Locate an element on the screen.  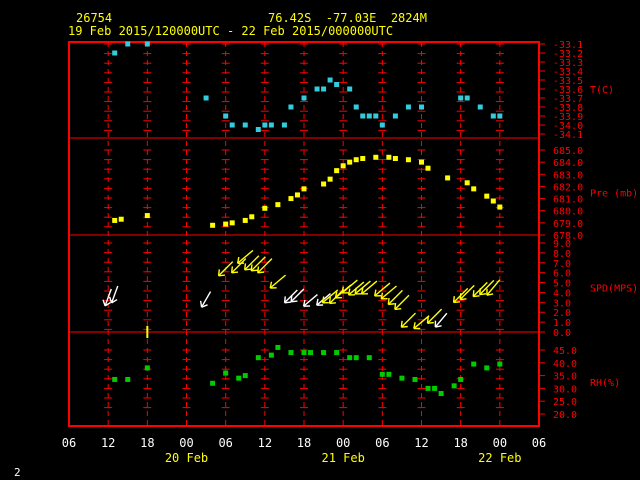
y-tick-label: 40.0 is located at coordinates (565, 364).